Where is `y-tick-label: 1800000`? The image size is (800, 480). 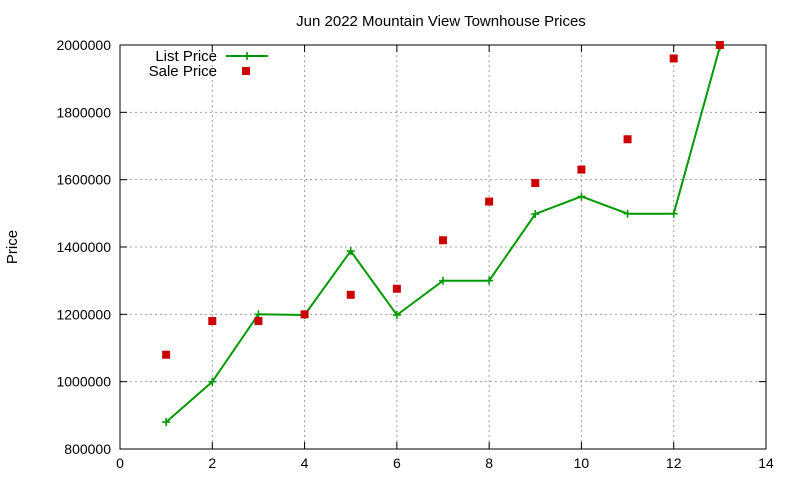
y-tick-label: 1800000 is located at coordinates (83, 112).